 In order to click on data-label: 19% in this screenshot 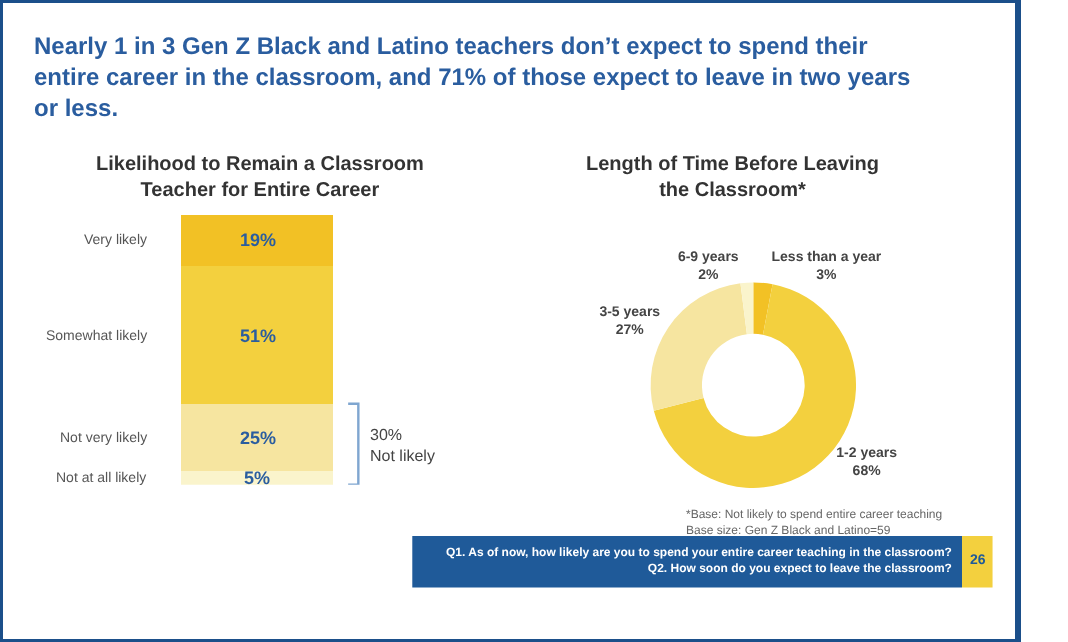, I will do `click(258, 240)`.